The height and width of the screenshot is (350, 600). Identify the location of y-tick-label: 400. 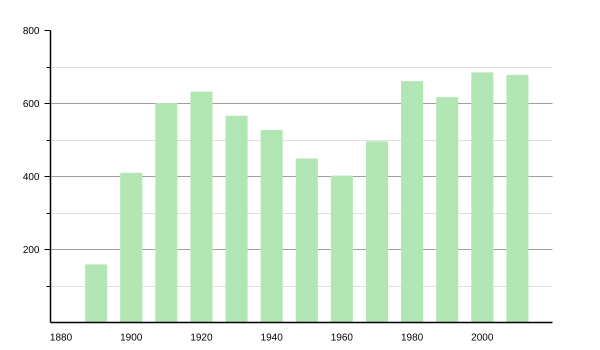
(31, 177).